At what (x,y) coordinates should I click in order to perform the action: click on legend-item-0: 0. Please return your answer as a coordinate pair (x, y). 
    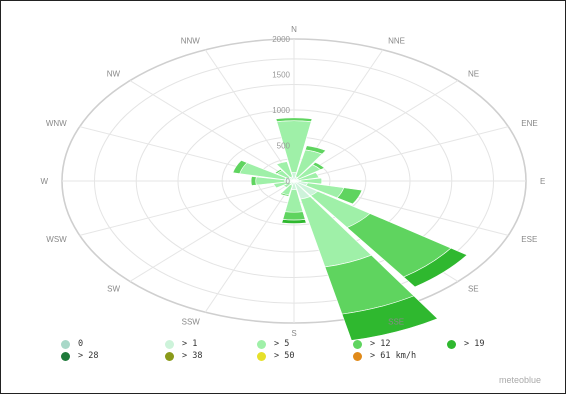
    Looking at the image, I should click on (72, 344).